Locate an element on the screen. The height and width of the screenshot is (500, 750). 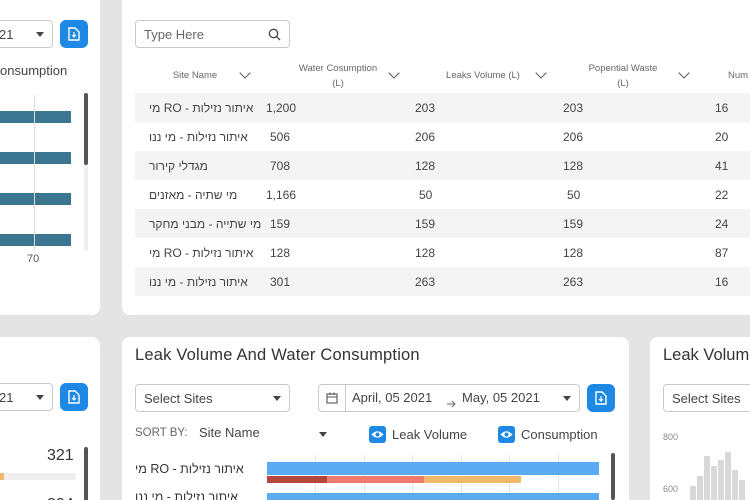
search-input: Type Here is located at coordinates (212, 34).